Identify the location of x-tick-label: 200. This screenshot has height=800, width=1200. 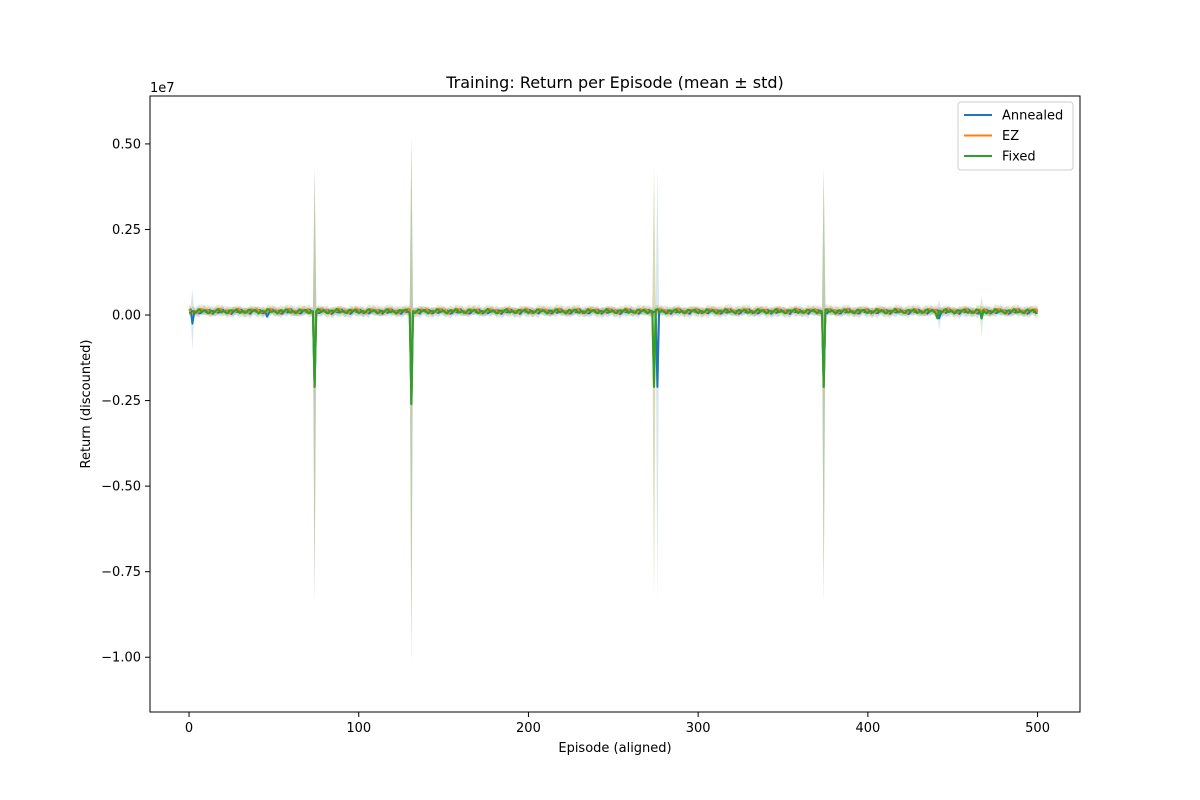
(528, 728).